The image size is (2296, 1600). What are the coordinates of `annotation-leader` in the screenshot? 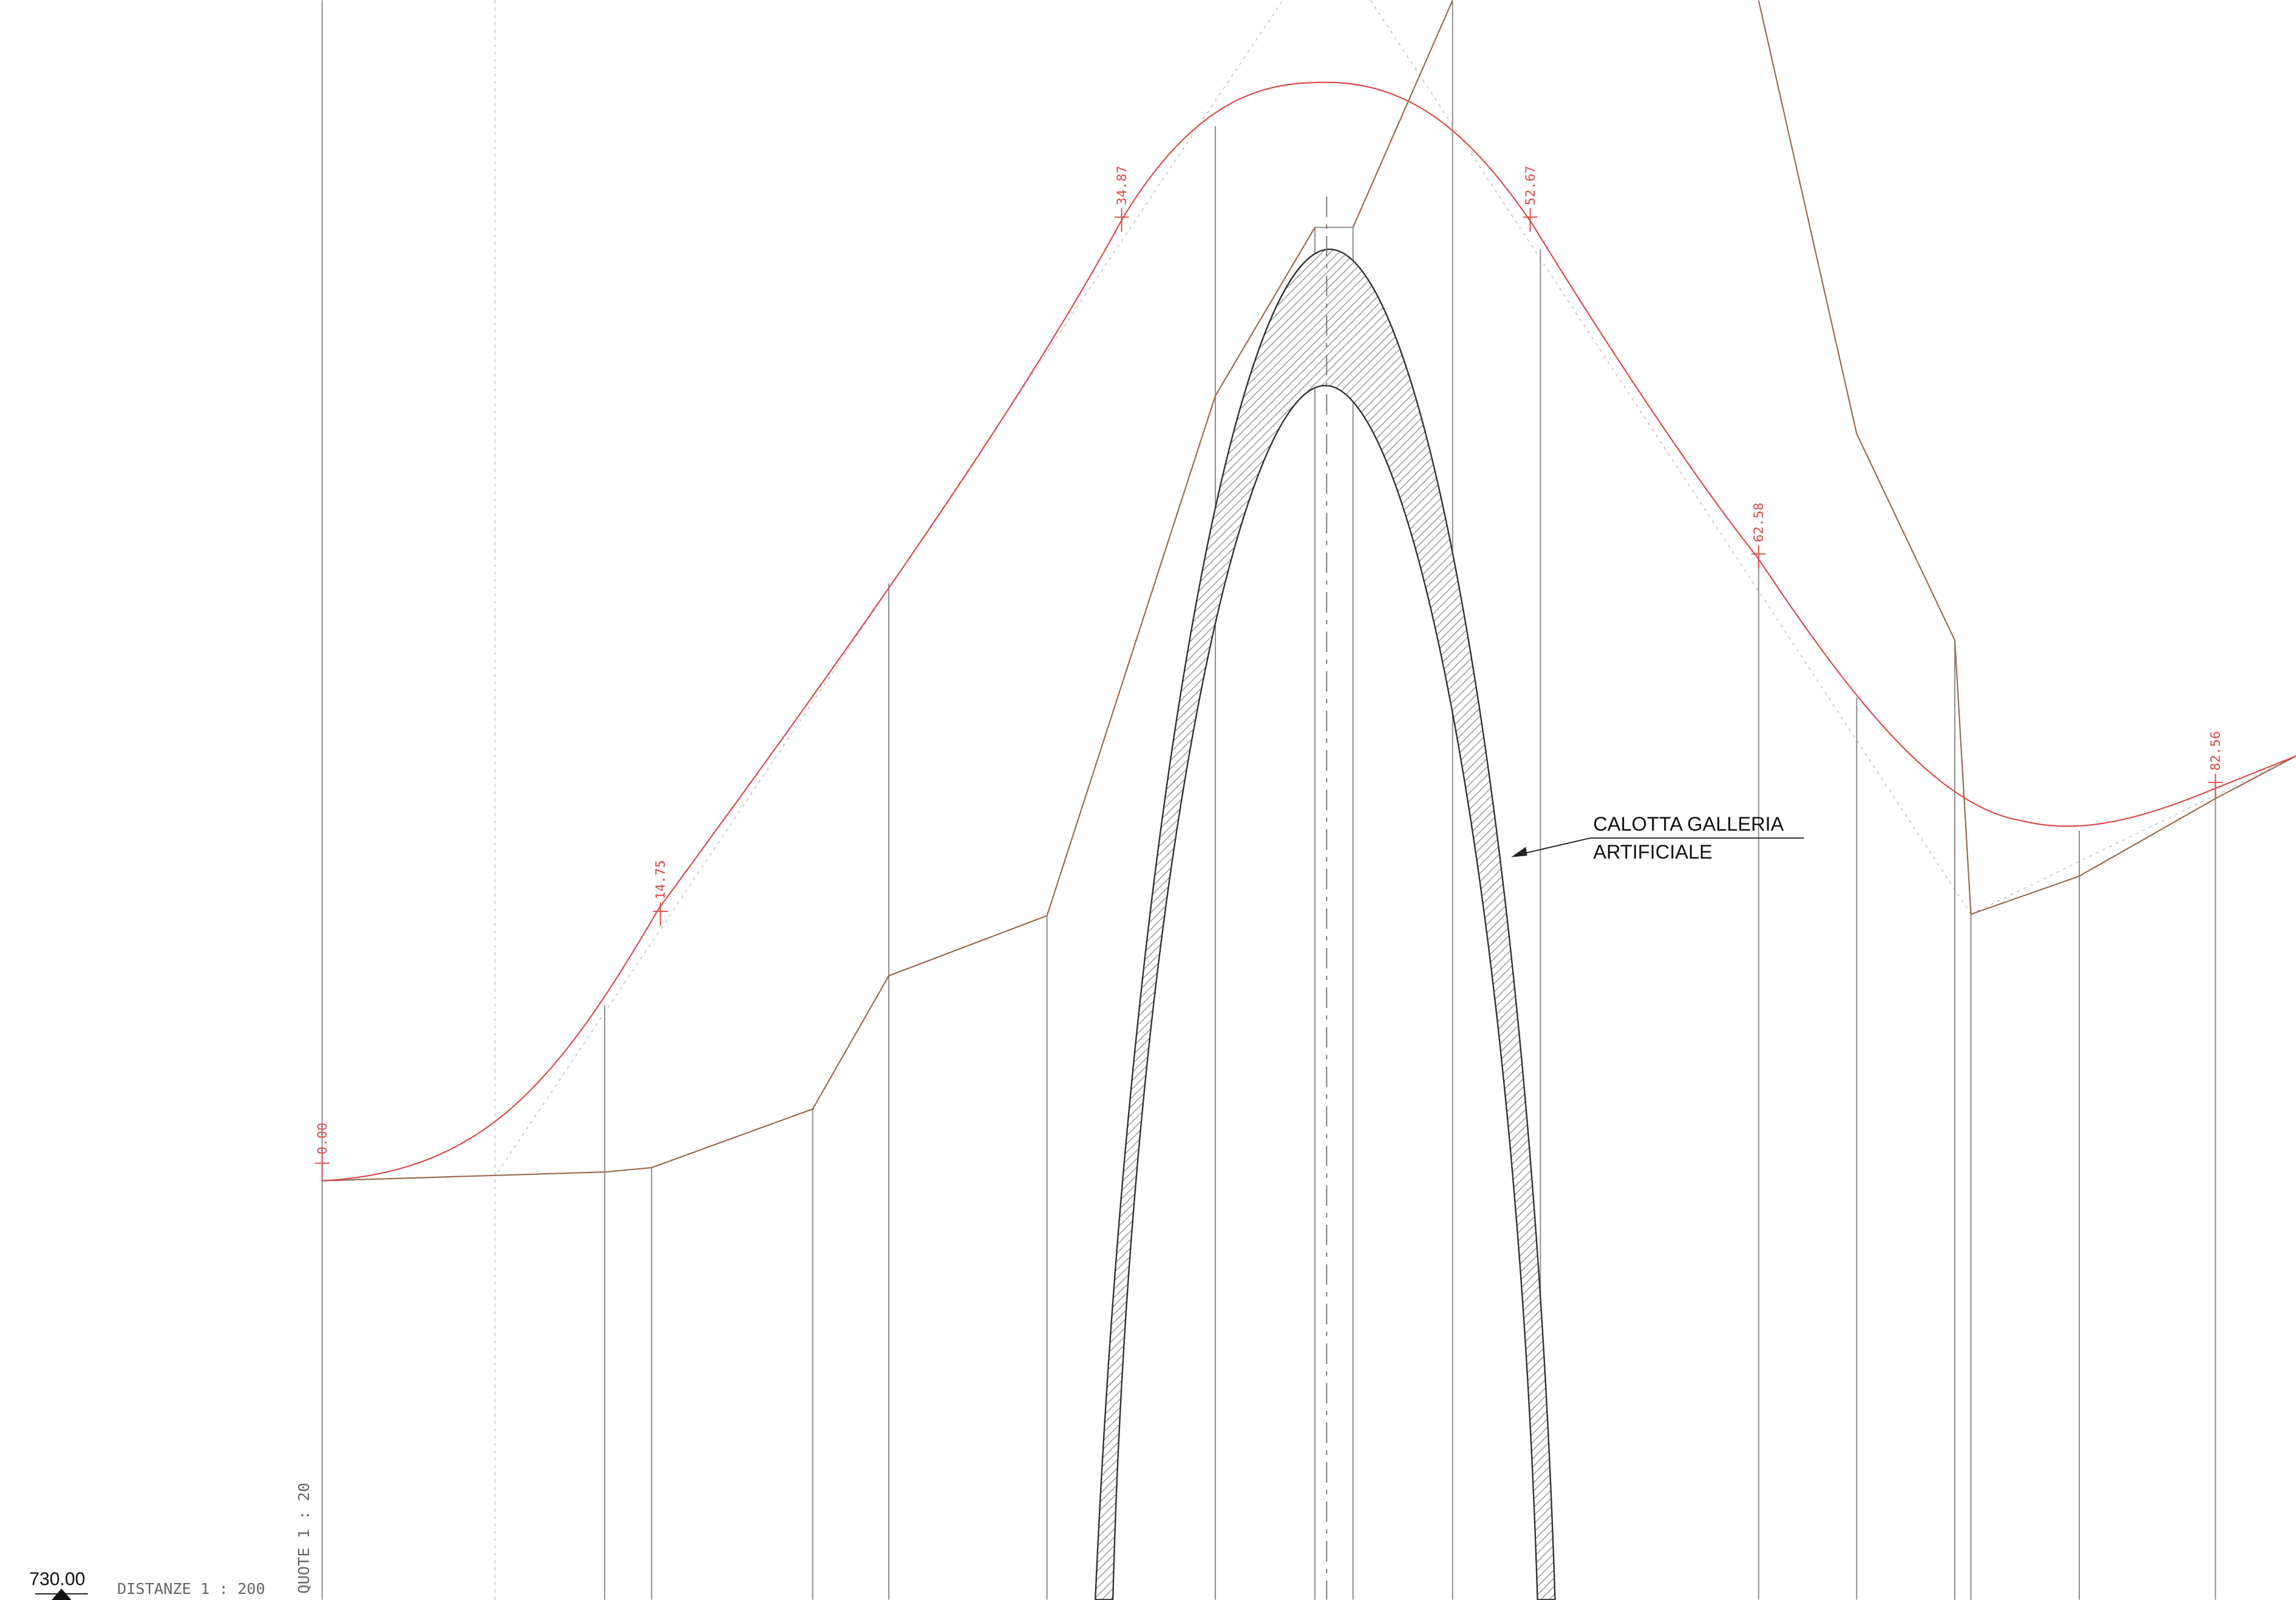 It's located at (1658, 847).